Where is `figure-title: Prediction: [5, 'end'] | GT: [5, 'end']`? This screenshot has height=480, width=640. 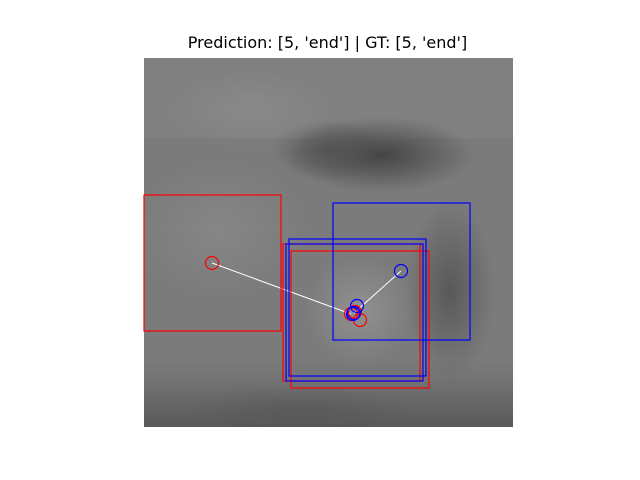
figure-title: Prediction: [5, 'end'] | GT: [5, 'end'] is located at coordinates (327, 42).